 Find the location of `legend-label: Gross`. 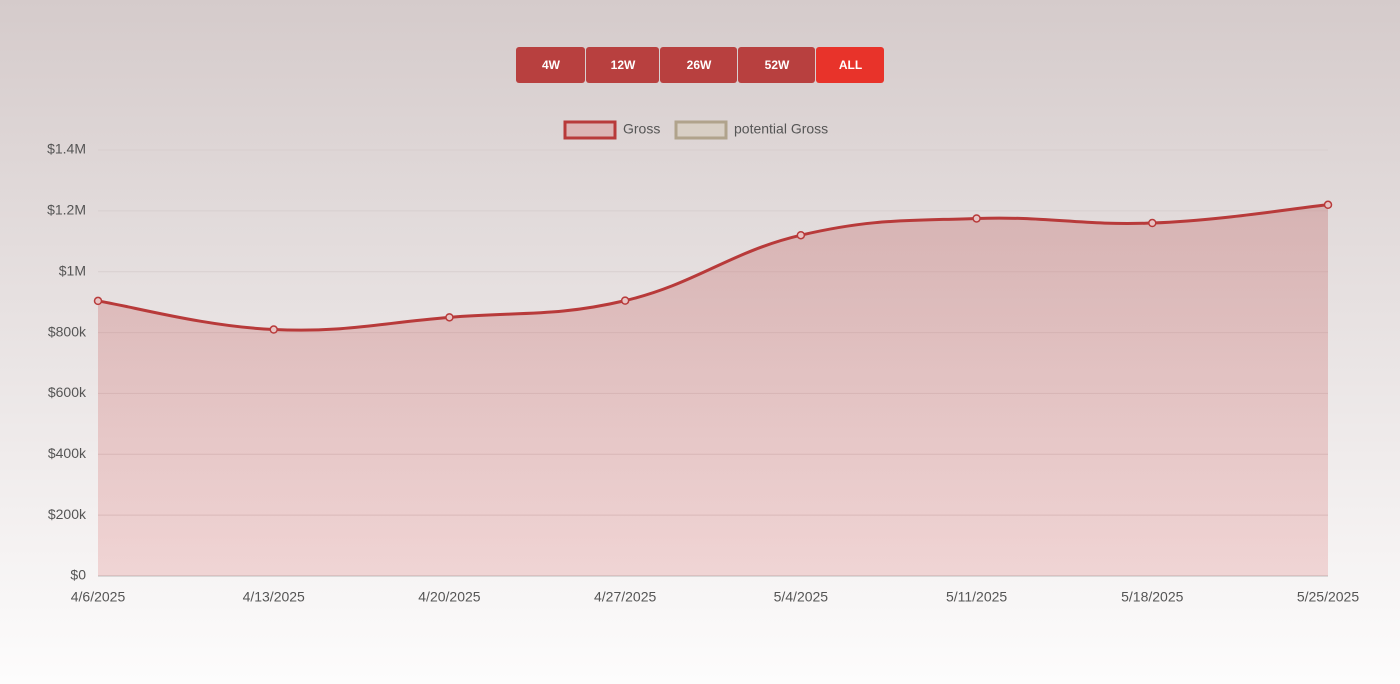

legend-label: Gross is located at coordinates (641, 129).